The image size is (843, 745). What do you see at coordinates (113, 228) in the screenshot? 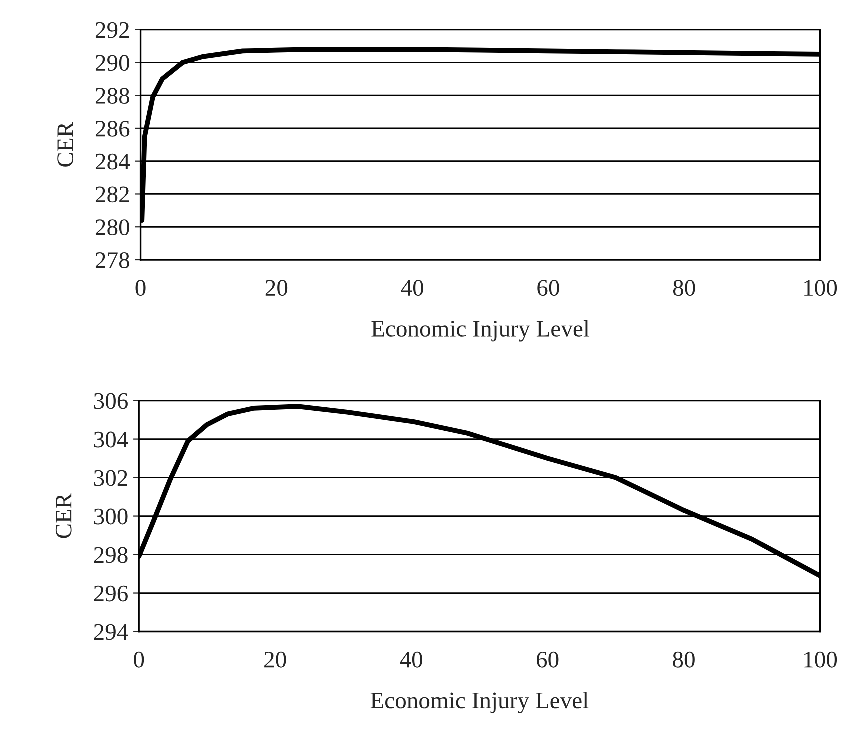
I see `y-tick-label: 280` at bounding box center [113, 228].